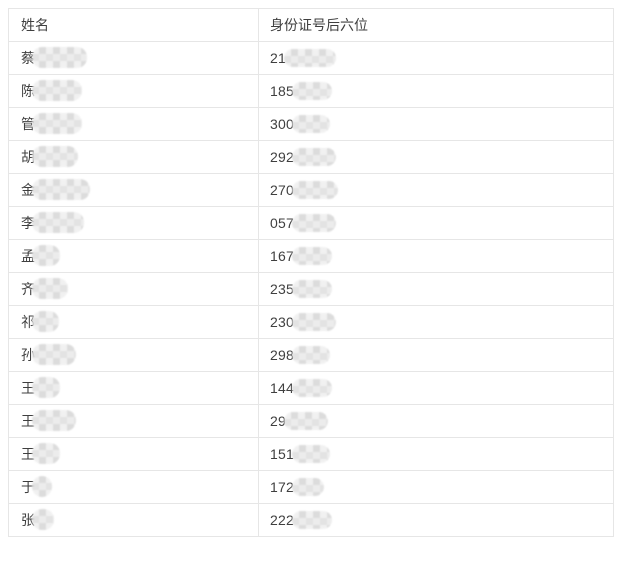 The image size is (627, 563). I want to click on name-cell: 胡, so click(133, 157).